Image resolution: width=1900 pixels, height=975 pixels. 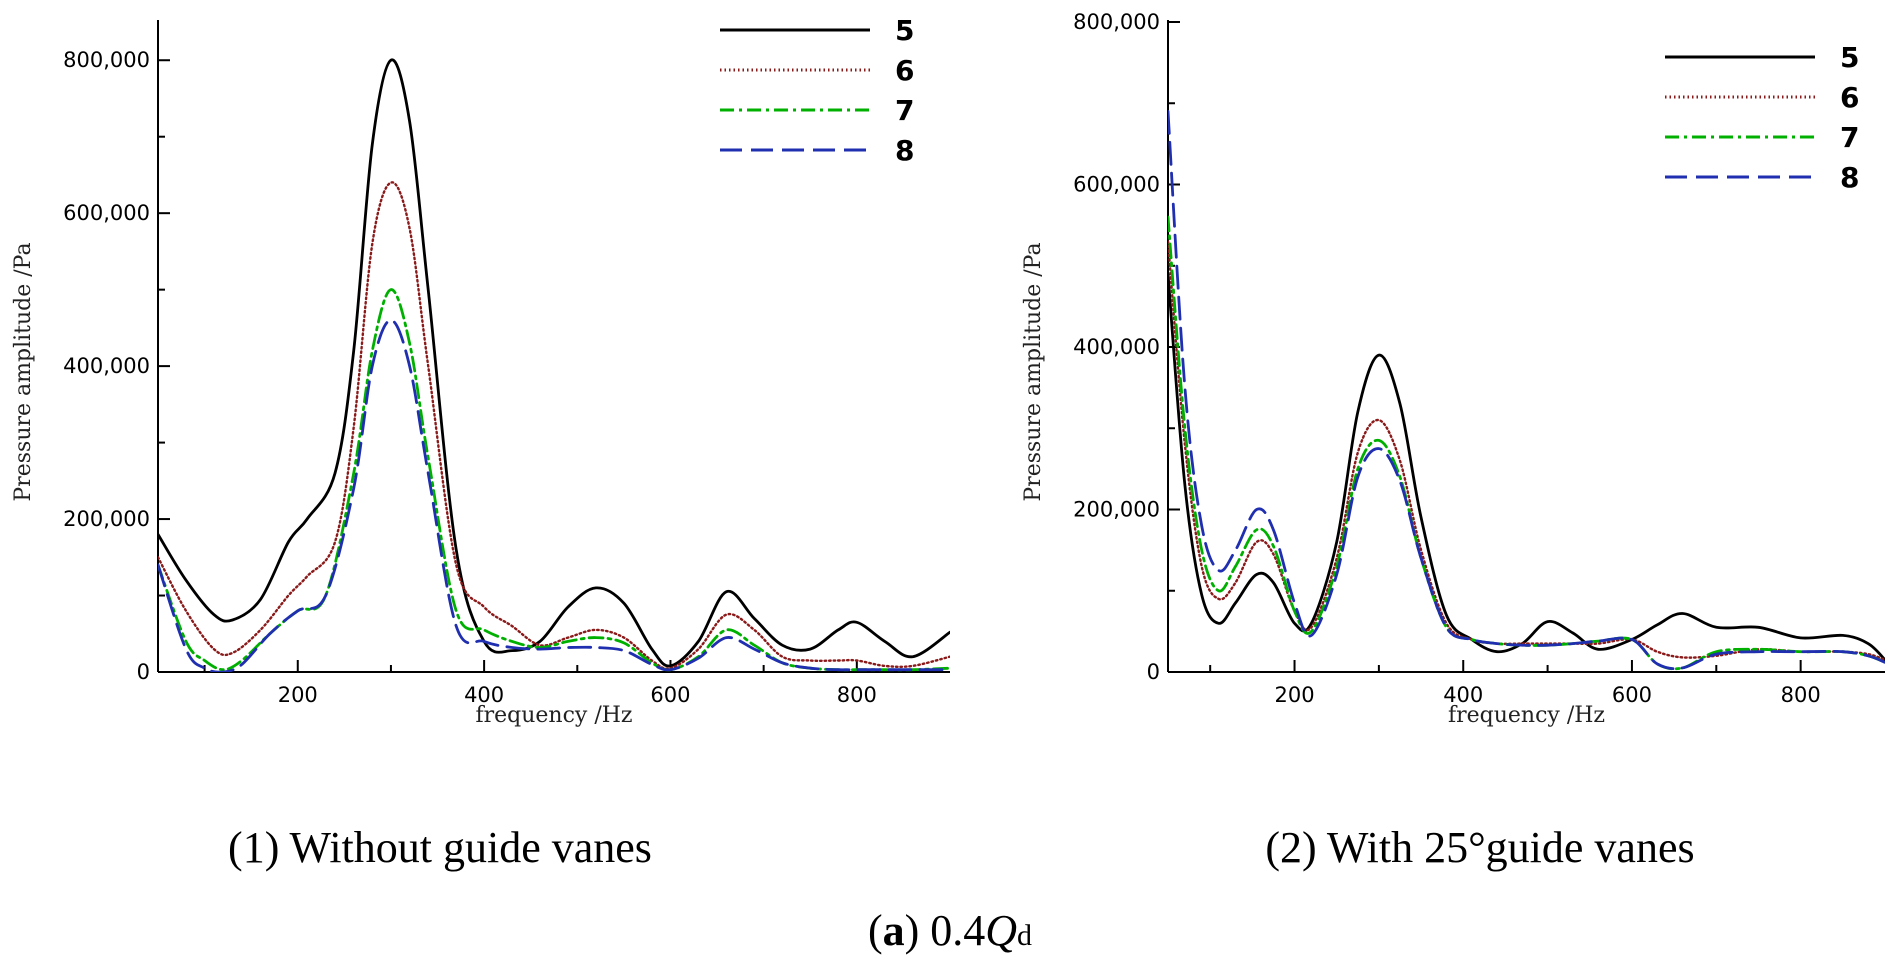 I want to click on figure-caption-value: 0.4, so click(x=957, y=930).